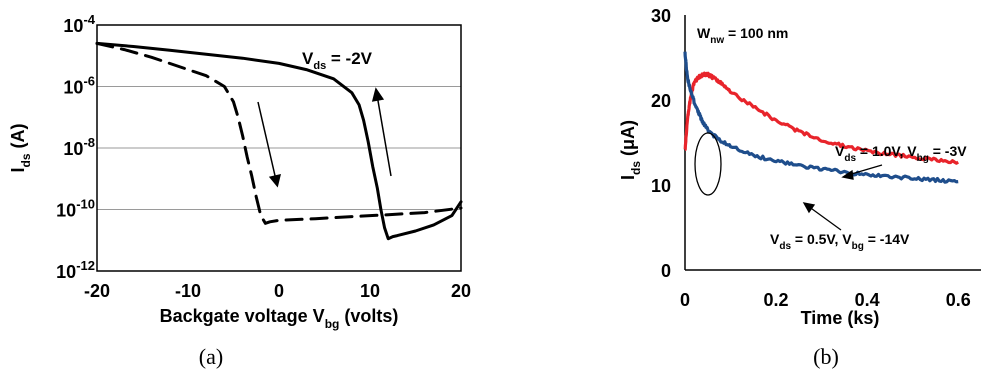  I want to click on x-tick-label: 0.2, so click(776, 300).